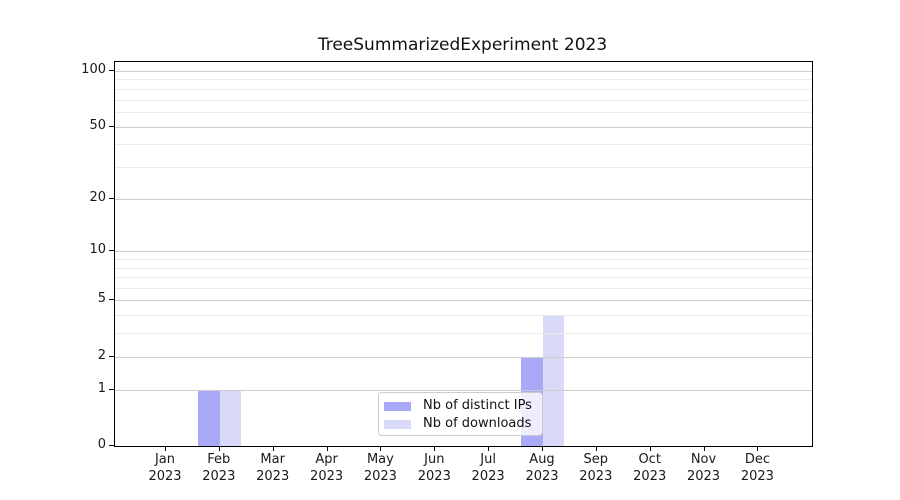 Image resolution: width=900 pixels, height=500 pixels. Describe the element at coordinates (553, 380) in the screenshot. I see `bar-downloads-aug` at that location.